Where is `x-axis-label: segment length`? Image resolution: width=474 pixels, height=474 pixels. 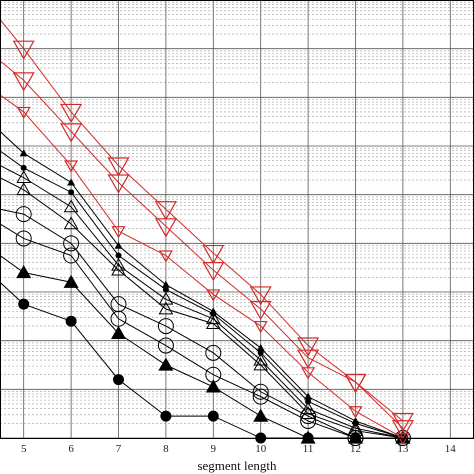
x-axis-label: segment length is located at coordinates (237, 465).